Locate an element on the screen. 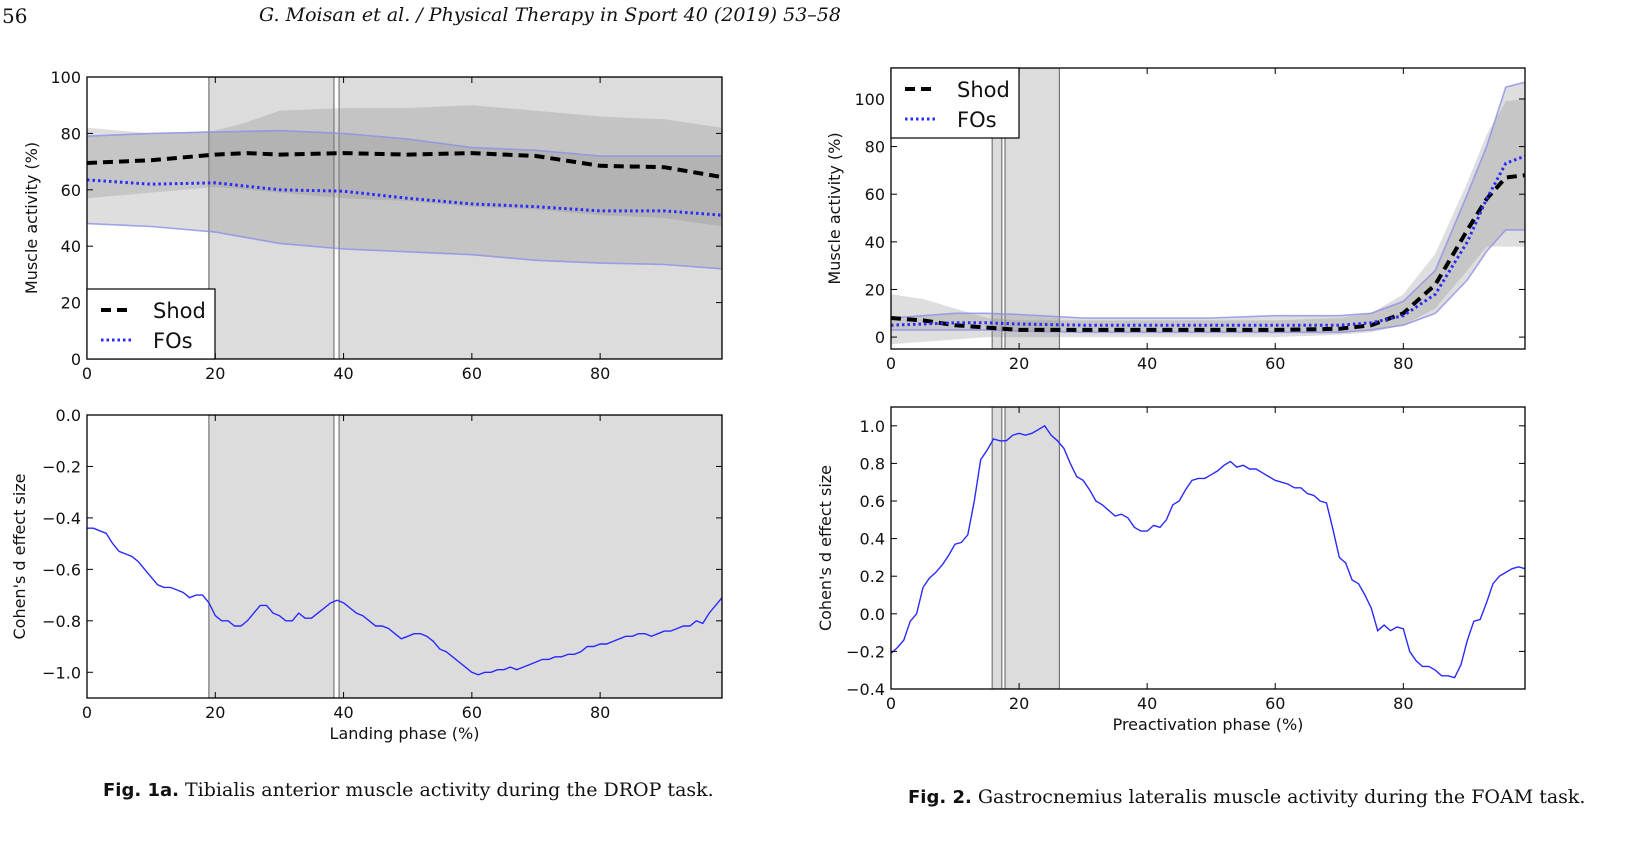 This screenshot has width=1626, height=854. fig2-top-ytick-label: 40 is located at coordinates (875, 242).